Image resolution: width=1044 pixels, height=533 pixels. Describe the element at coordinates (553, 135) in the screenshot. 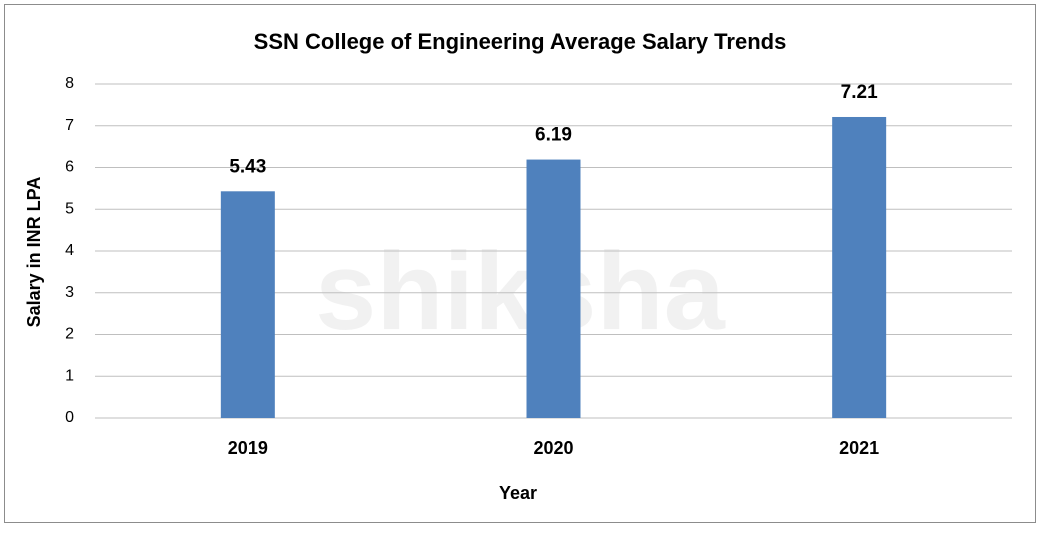

I see `value-label: 6.19` at that location.